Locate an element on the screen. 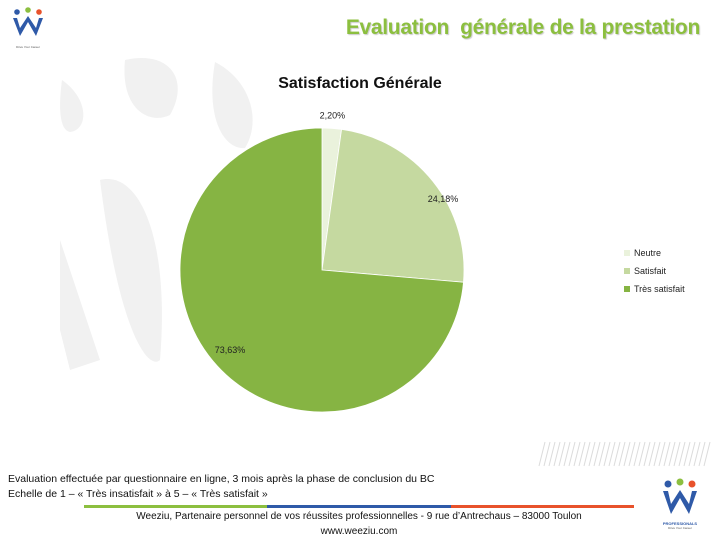  hatch-decoration is located at coordinates (624, 454).